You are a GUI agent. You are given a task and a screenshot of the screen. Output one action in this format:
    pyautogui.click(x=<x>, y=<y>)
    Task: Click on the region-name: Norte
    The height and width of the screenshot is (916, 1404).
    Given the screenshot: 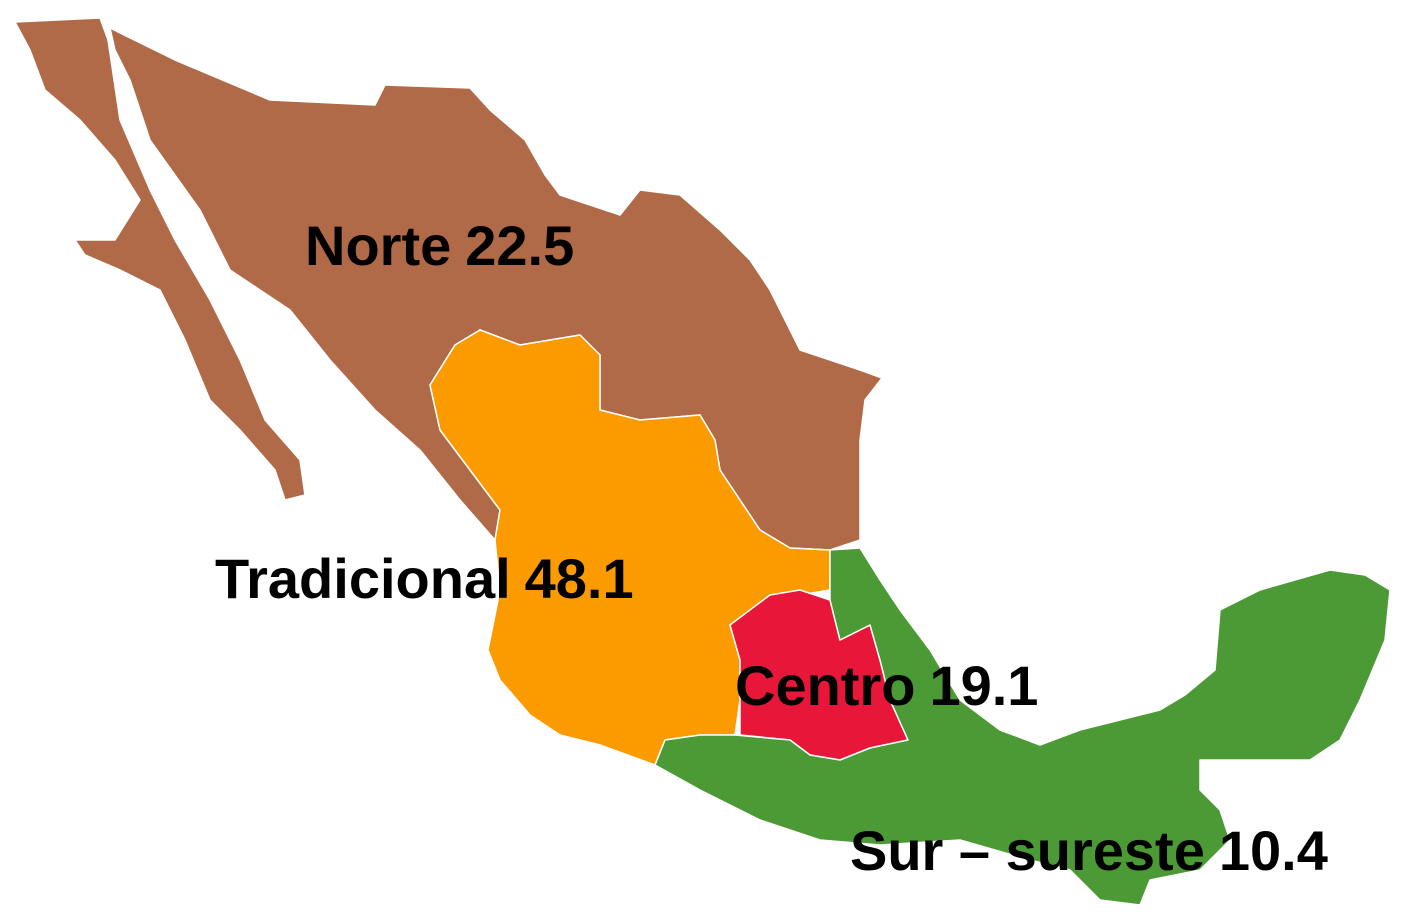 What is the action you would take?
    pyautogui.click(x=378, y=245)
    